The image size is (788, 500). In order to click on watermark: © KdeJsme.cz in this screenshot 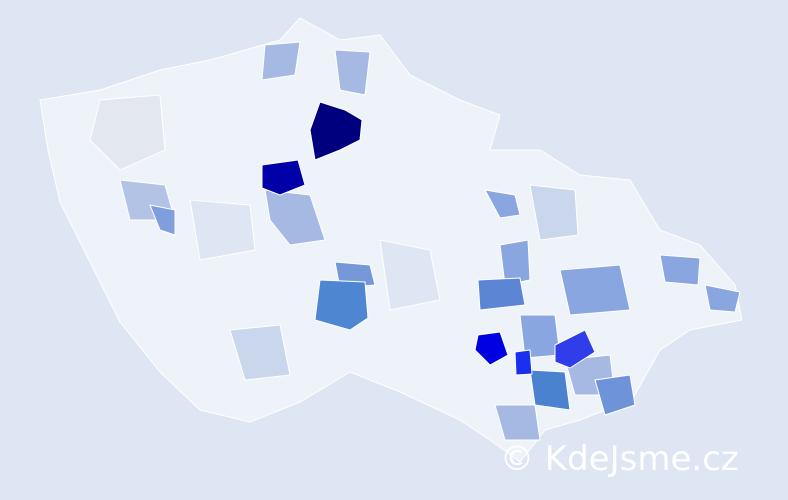, I will do `click(619, 459)`.